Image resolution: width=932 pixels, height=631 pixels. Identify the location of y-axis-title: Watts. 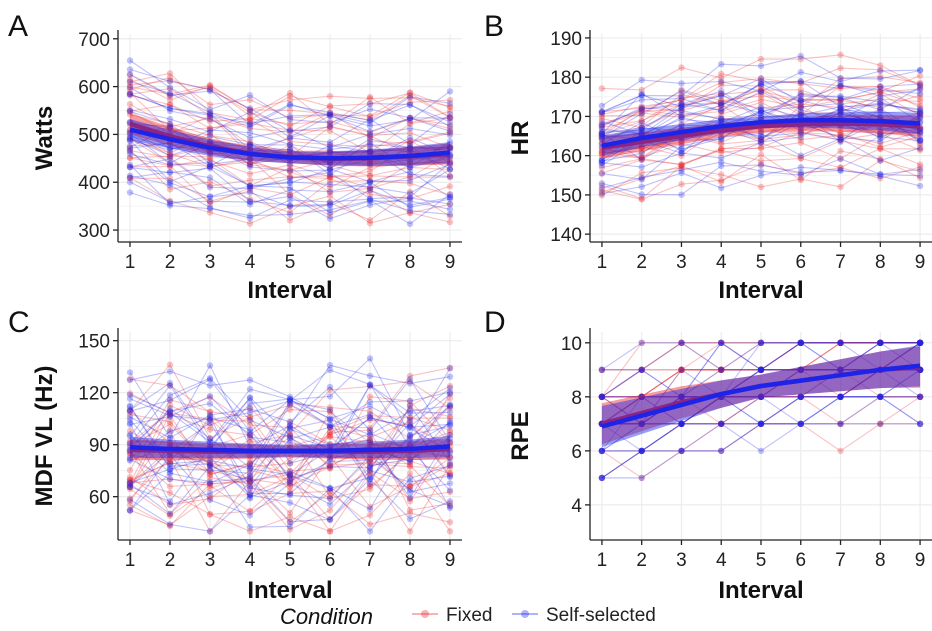
(44, 138).